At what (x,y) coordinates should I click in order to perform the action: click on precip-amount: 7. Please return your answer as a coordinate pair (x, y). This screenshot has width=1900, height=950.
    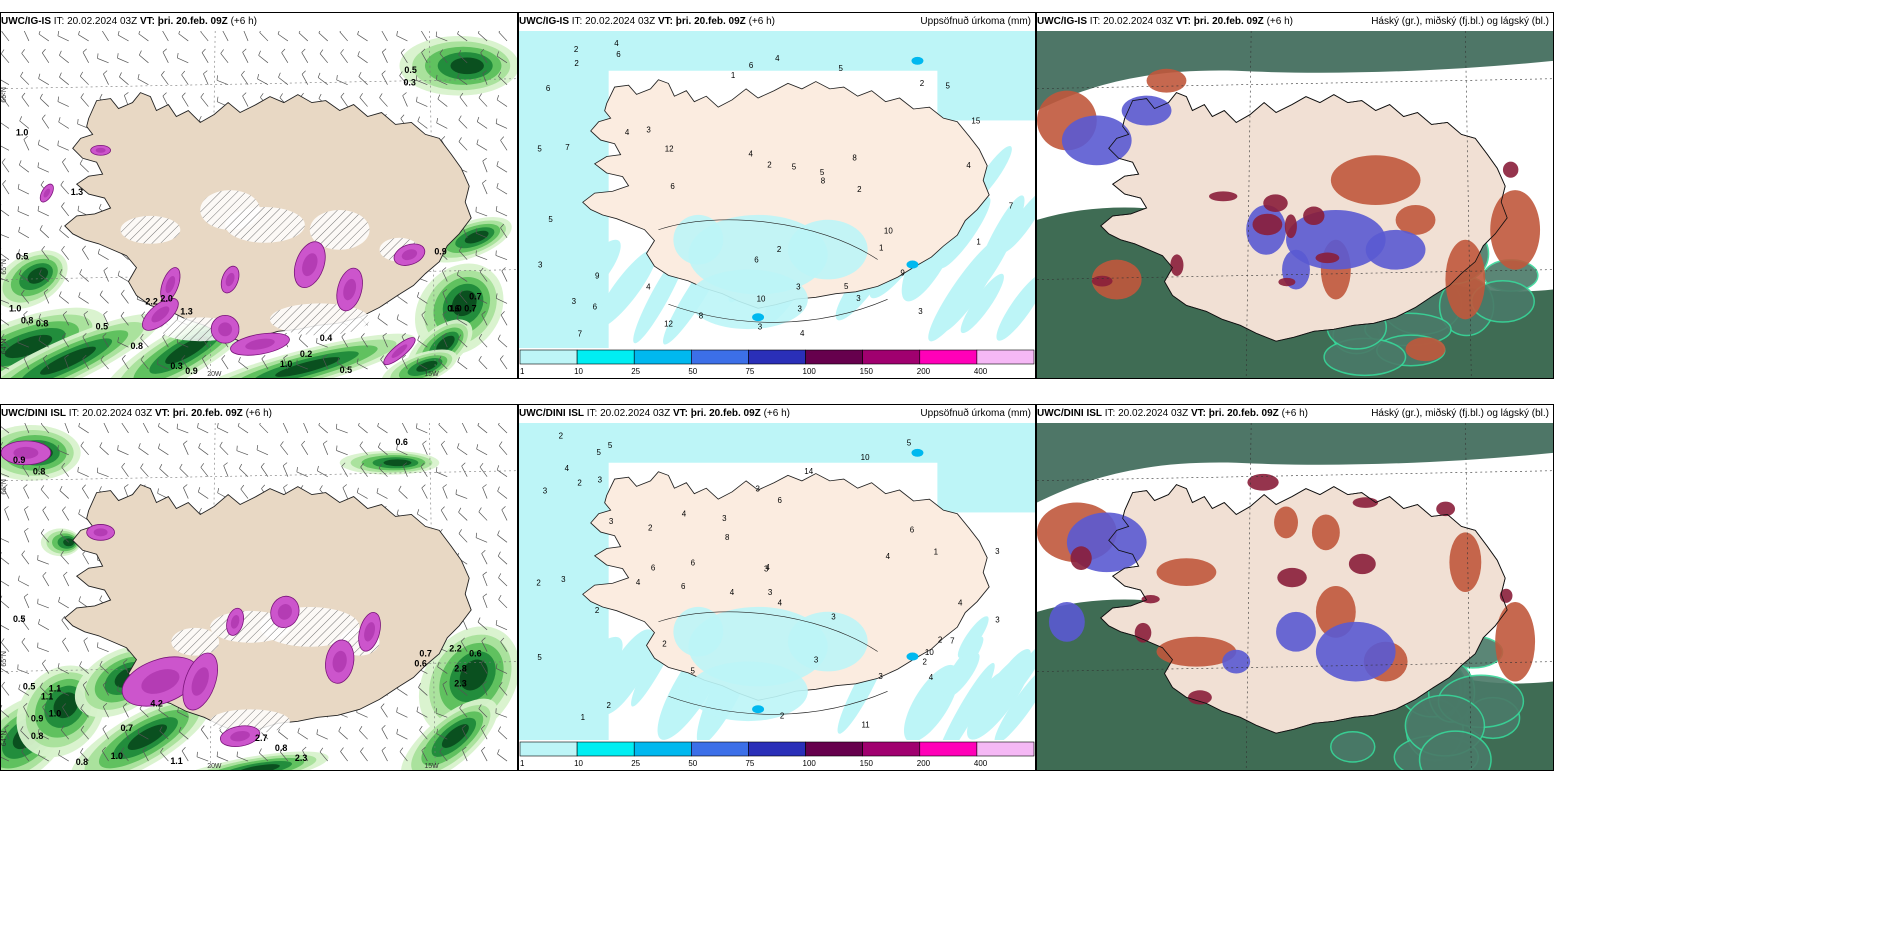
    Looking at the image, I should click on (567, 147).